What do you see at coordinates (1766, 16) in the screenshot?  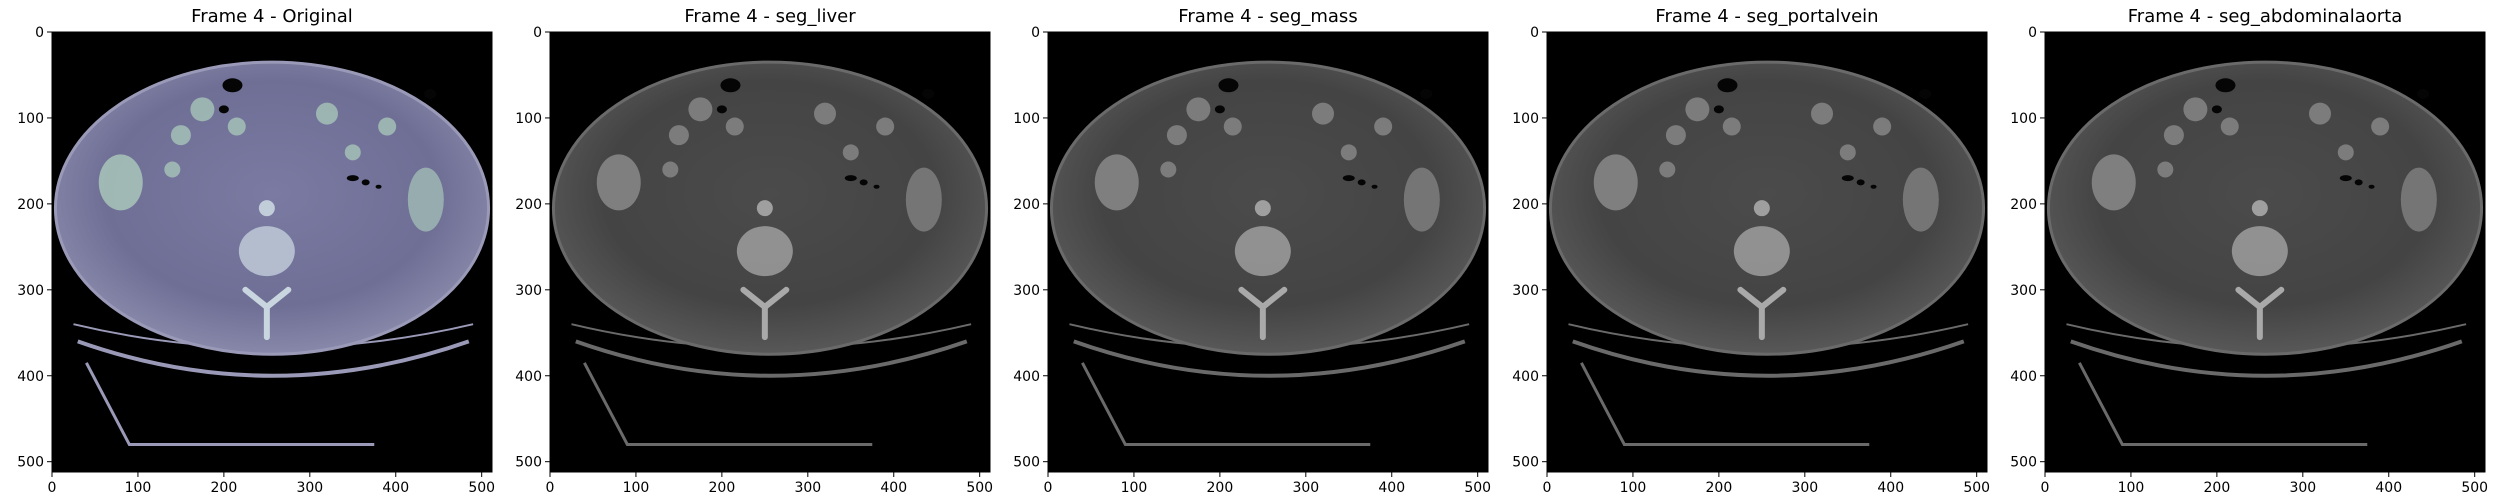 I see `panel-title: Frame 4 - seg_portalvein` at bounding box center [1766, 16].